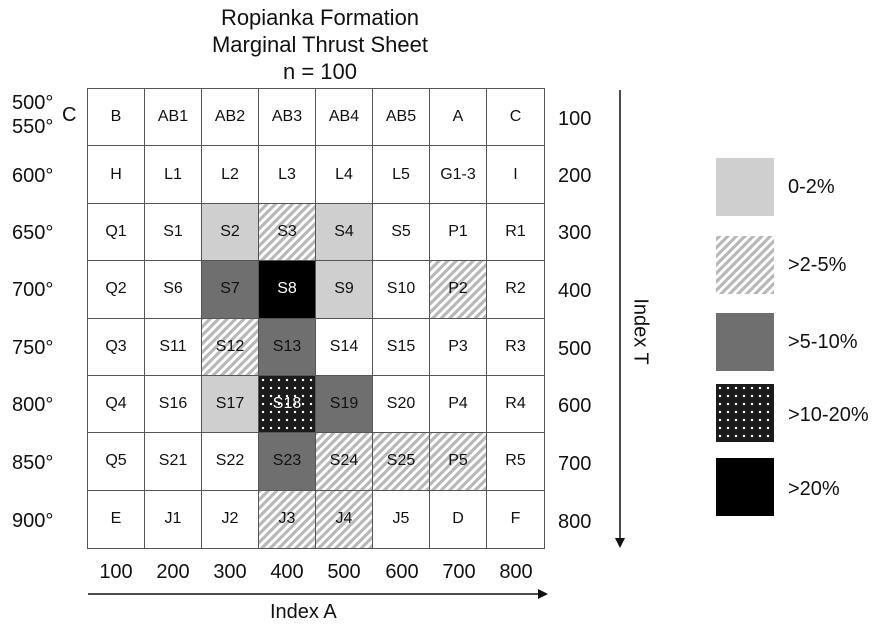  Describe the element at coordinates (458, 404) in the screenshot. I see `grid-cell-label: P4` at that location.